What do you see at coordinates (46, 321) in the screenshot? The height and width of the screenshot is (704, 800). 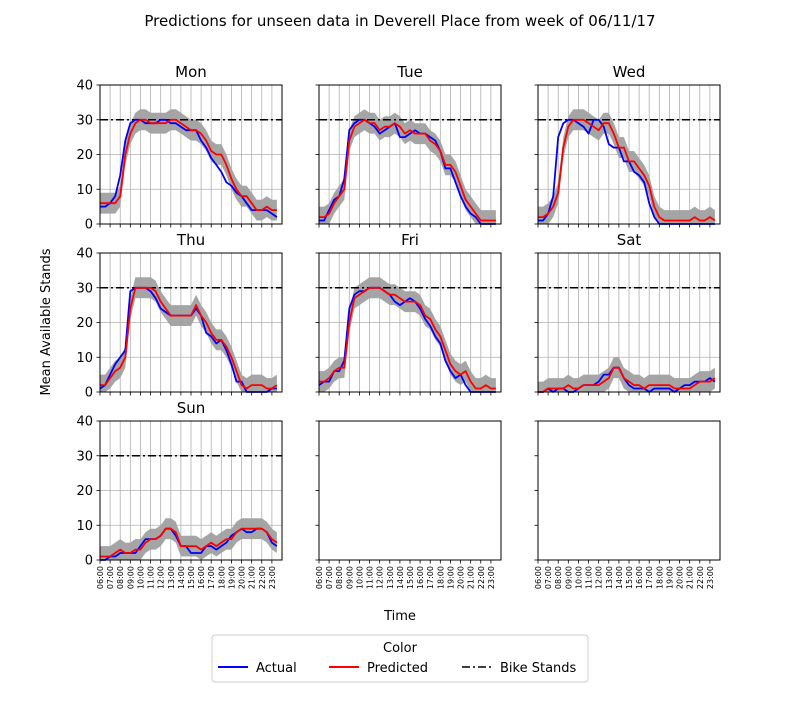 I see `y-axis-label: Mean Available Stands` at bounding box center [46, 321].